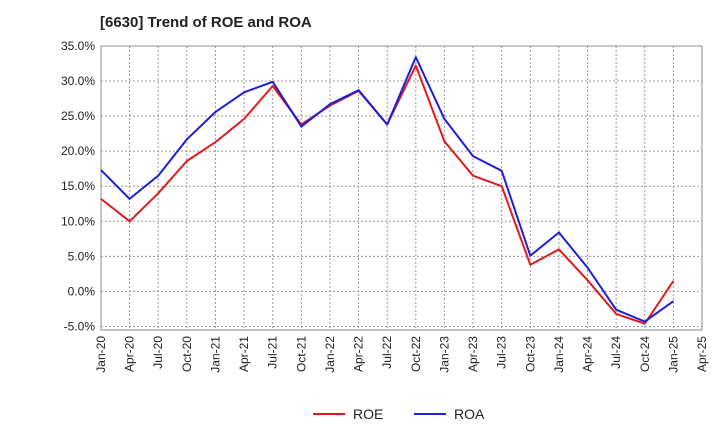 This screenshot has height=440, width=720. What do you see at coordinates (206, 22) in the screenshot?
I see `chart-title: [6630] Trend of ROE and ROA` at bounding box center [206, 22].